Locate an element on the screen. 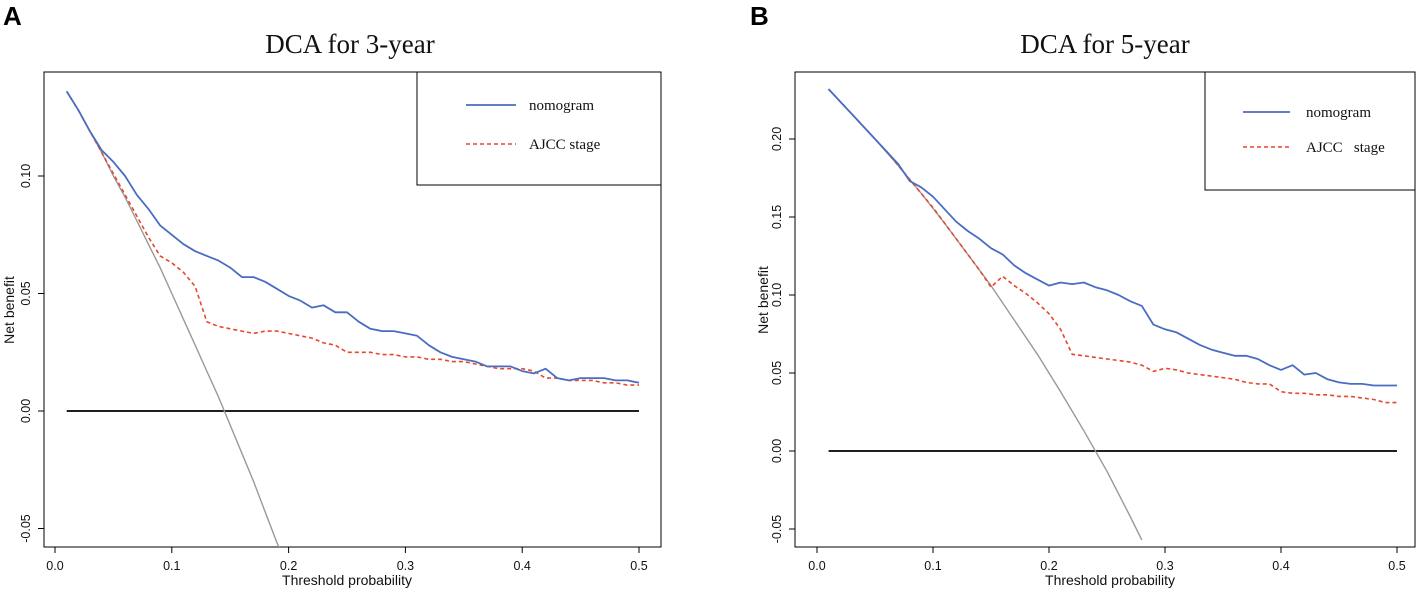 The image size is (1420, 589). panel-b-title: DCA for 5-year is located at coordinates (1104, 44).